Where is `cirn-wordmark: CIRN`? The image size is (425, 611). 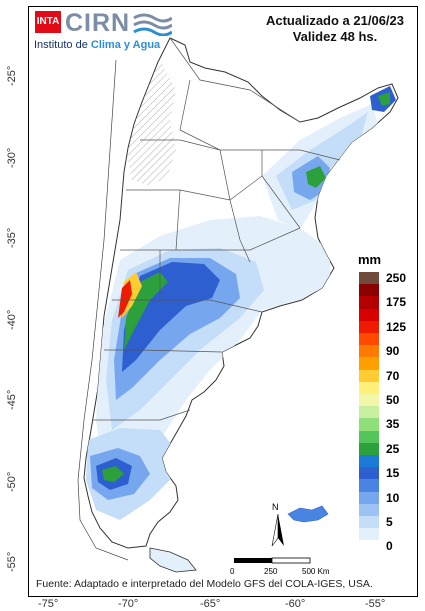 cirn-wordmark: CIRN is located at coordinates (98, 23).